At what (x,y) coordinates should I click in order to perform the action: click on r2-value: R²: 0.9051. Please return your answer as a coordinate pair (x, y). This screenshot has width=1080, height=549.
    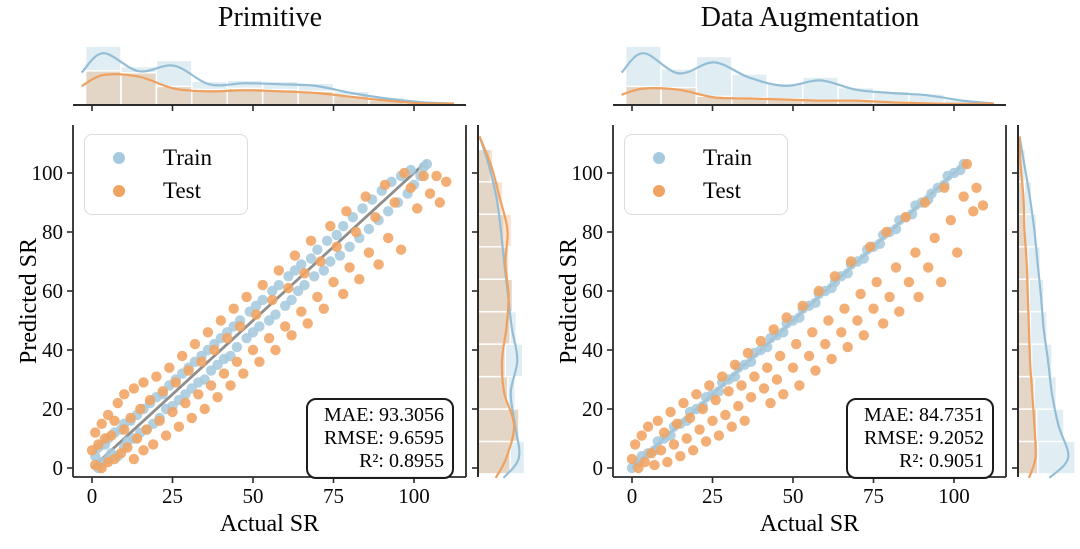
    Looking at the image, I should click on (941, 461).